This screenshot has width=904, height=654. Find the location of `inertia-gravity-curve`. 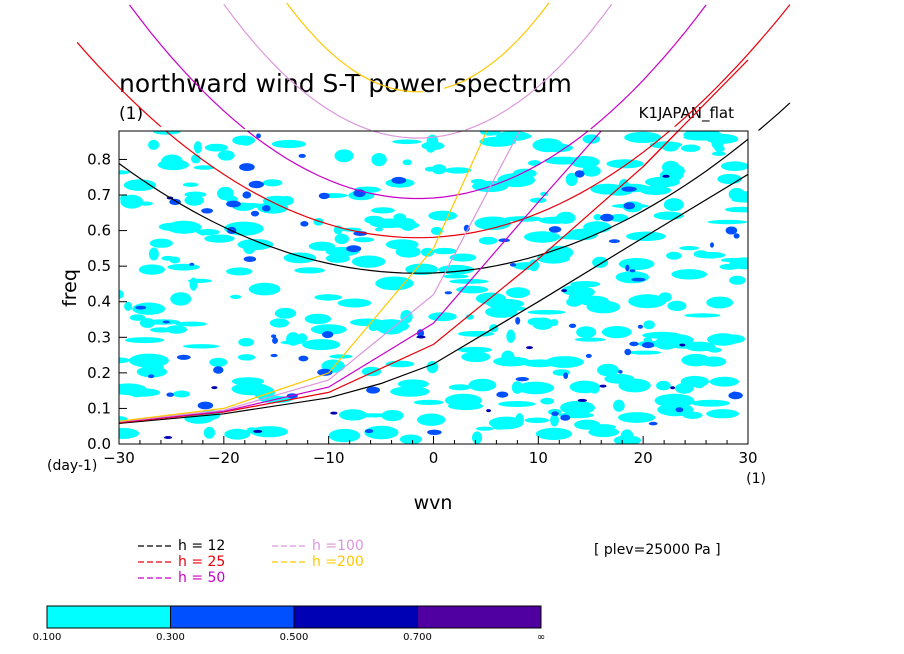

inertia-gravity-curve is located at coordinates (418, 185).